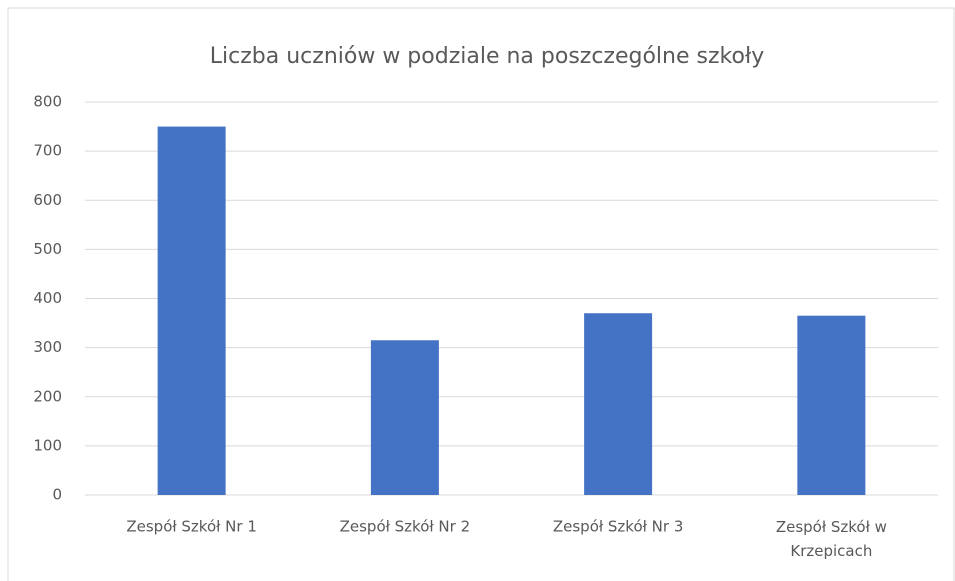 The height and width of the screenshot is (581, 955). What do you see at coordinates (47, 249) in the screenshot?
I see `y-tick-label: 500` at bounding box center [47, 249].